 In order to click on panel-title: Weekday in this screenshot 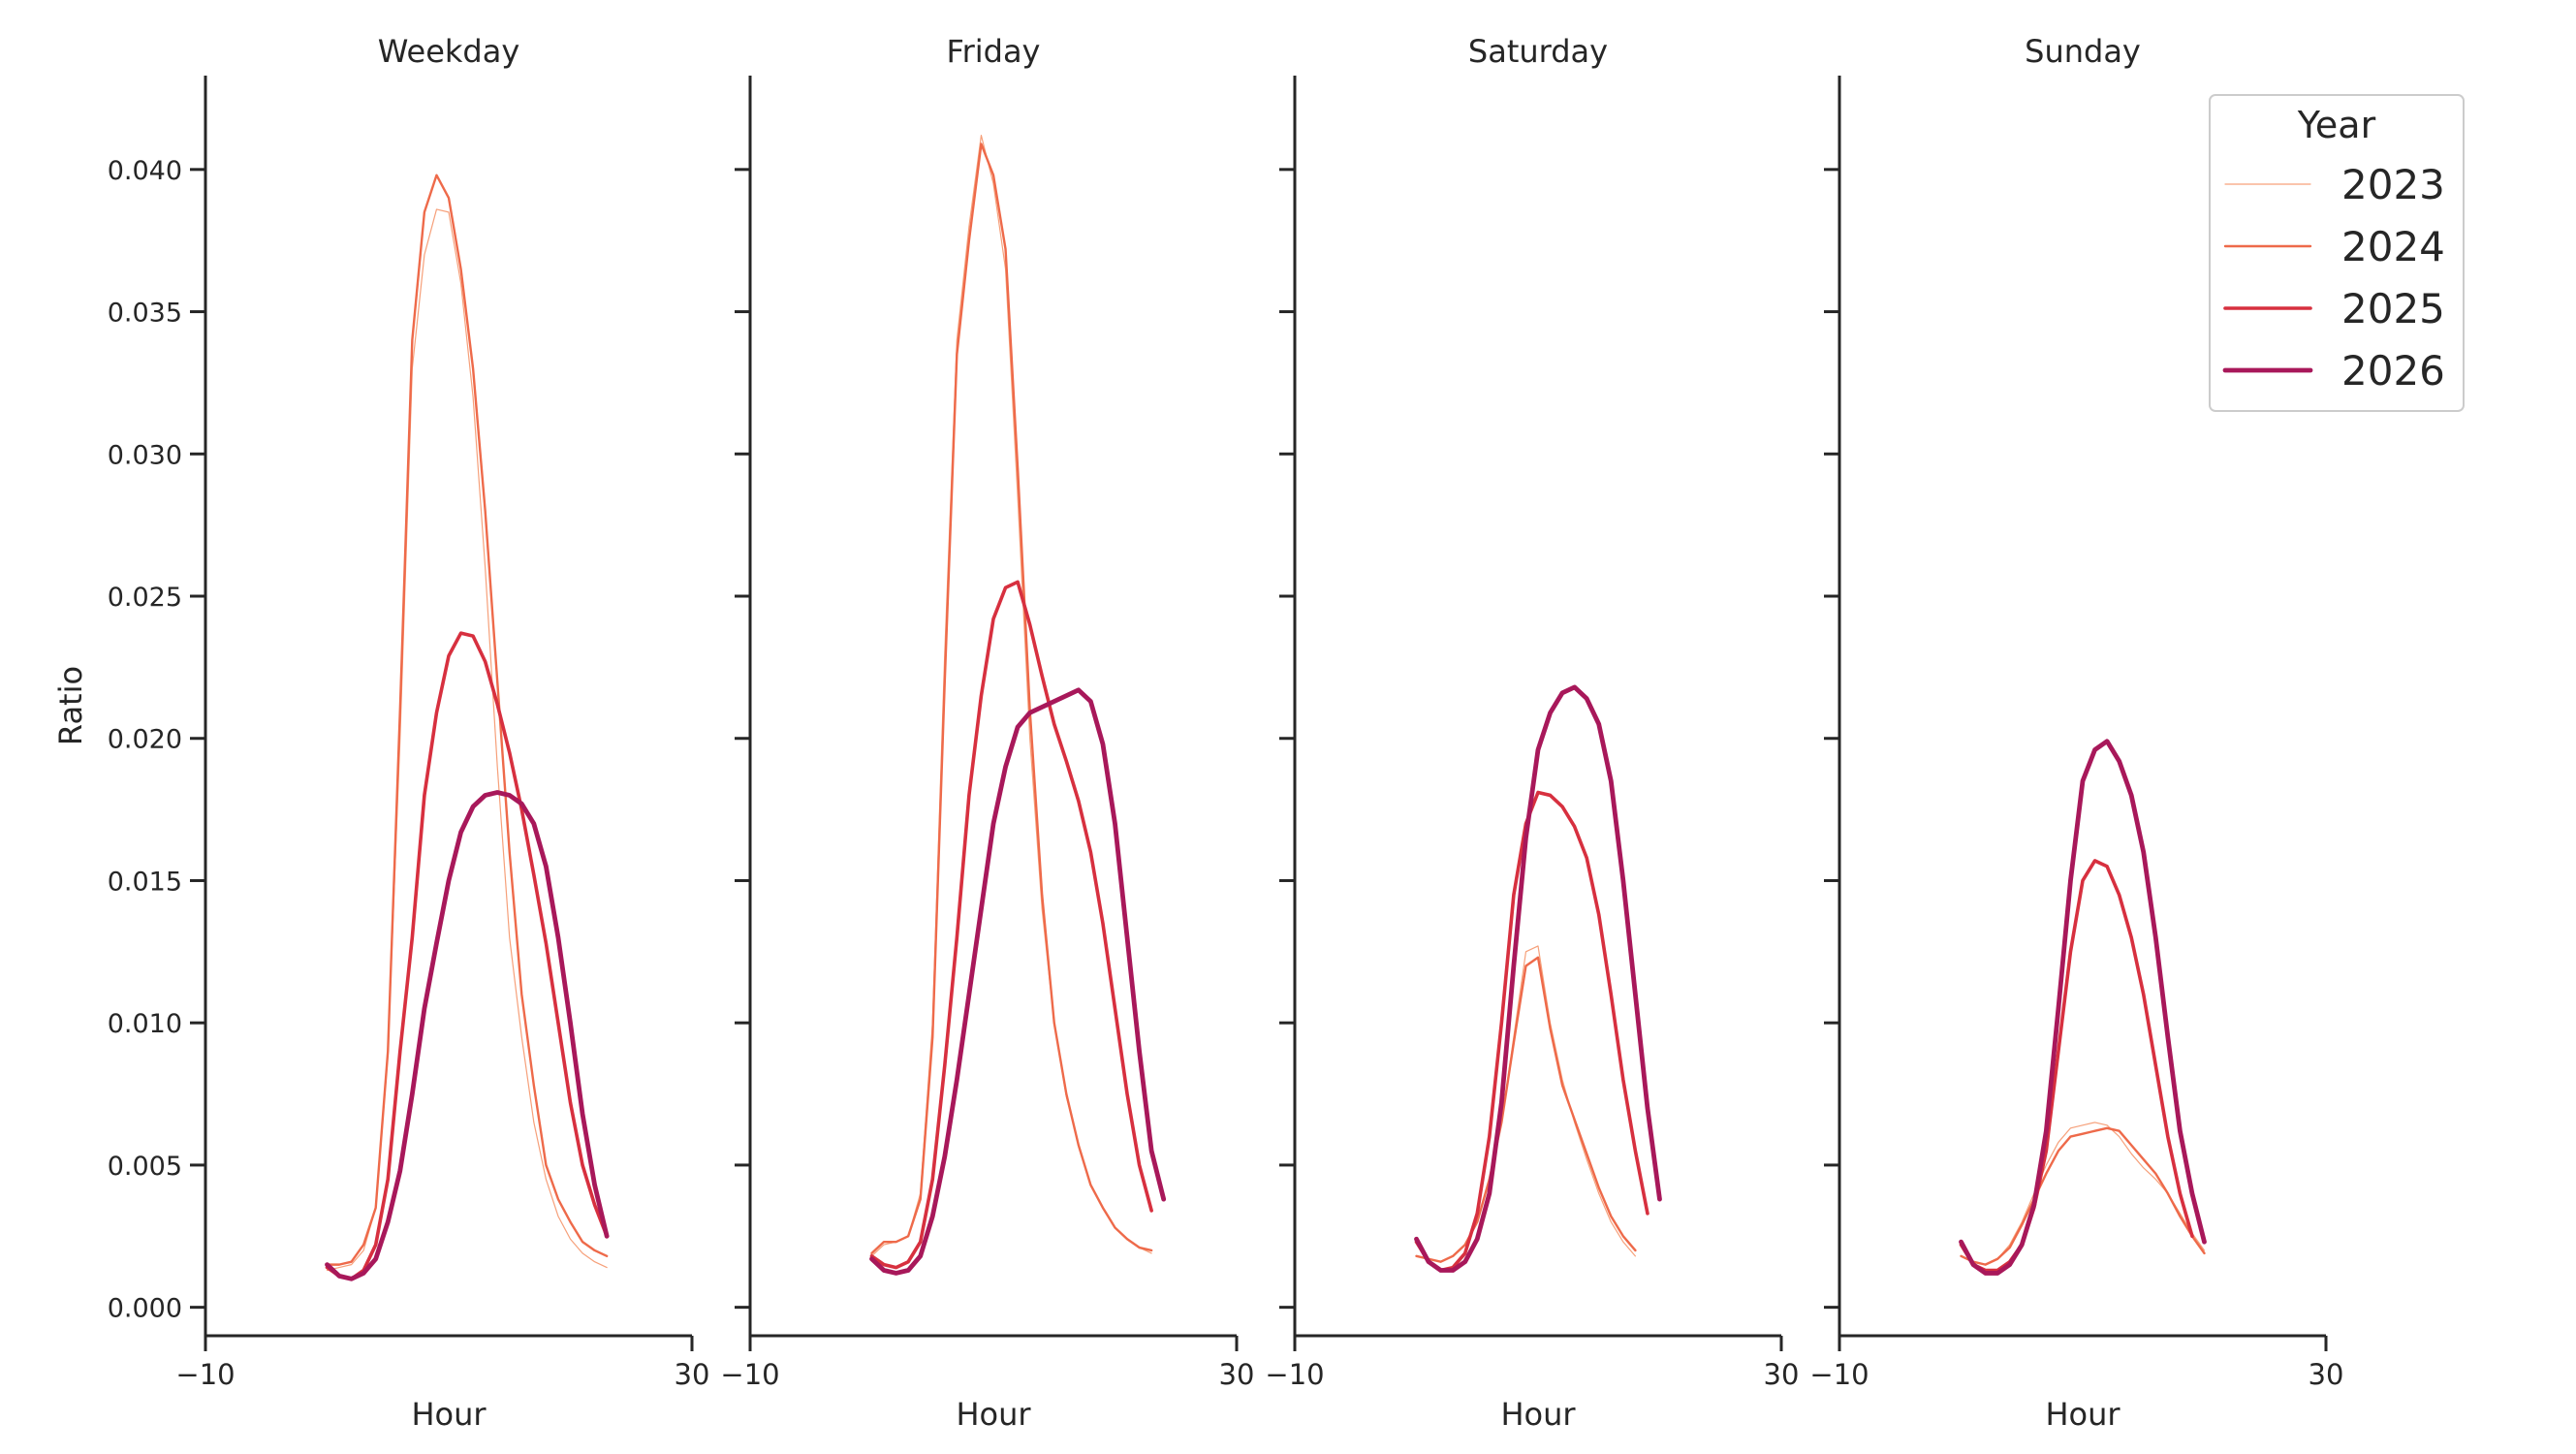, I will do `click(449, 51)`.